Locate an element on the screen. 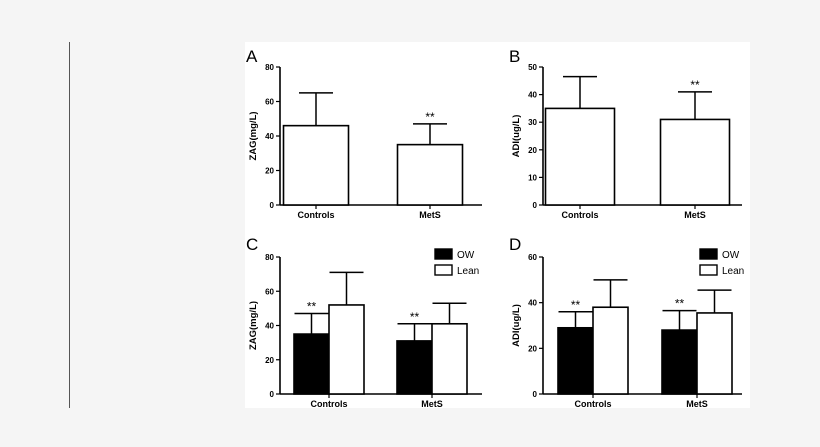  panel-c-y-tick-label: 0 is located at coordinates (272, 394).